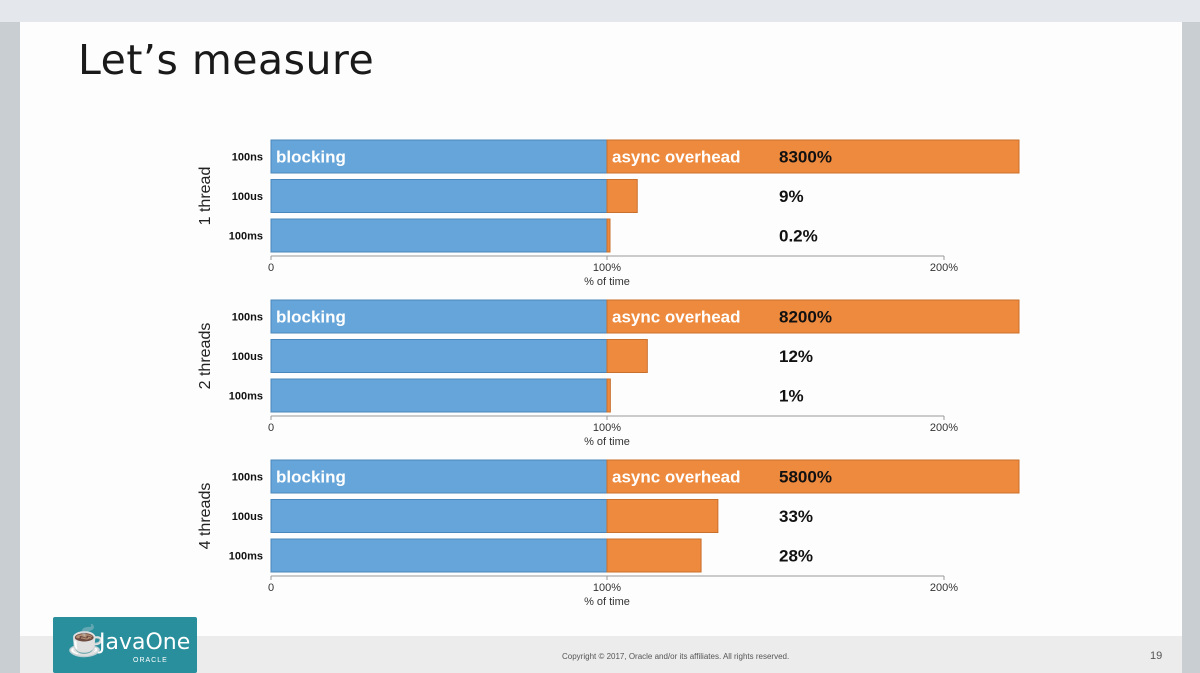 This screenshot has height=673, width=1200. I want to click on value-label: 8300%, so click(805, 157).